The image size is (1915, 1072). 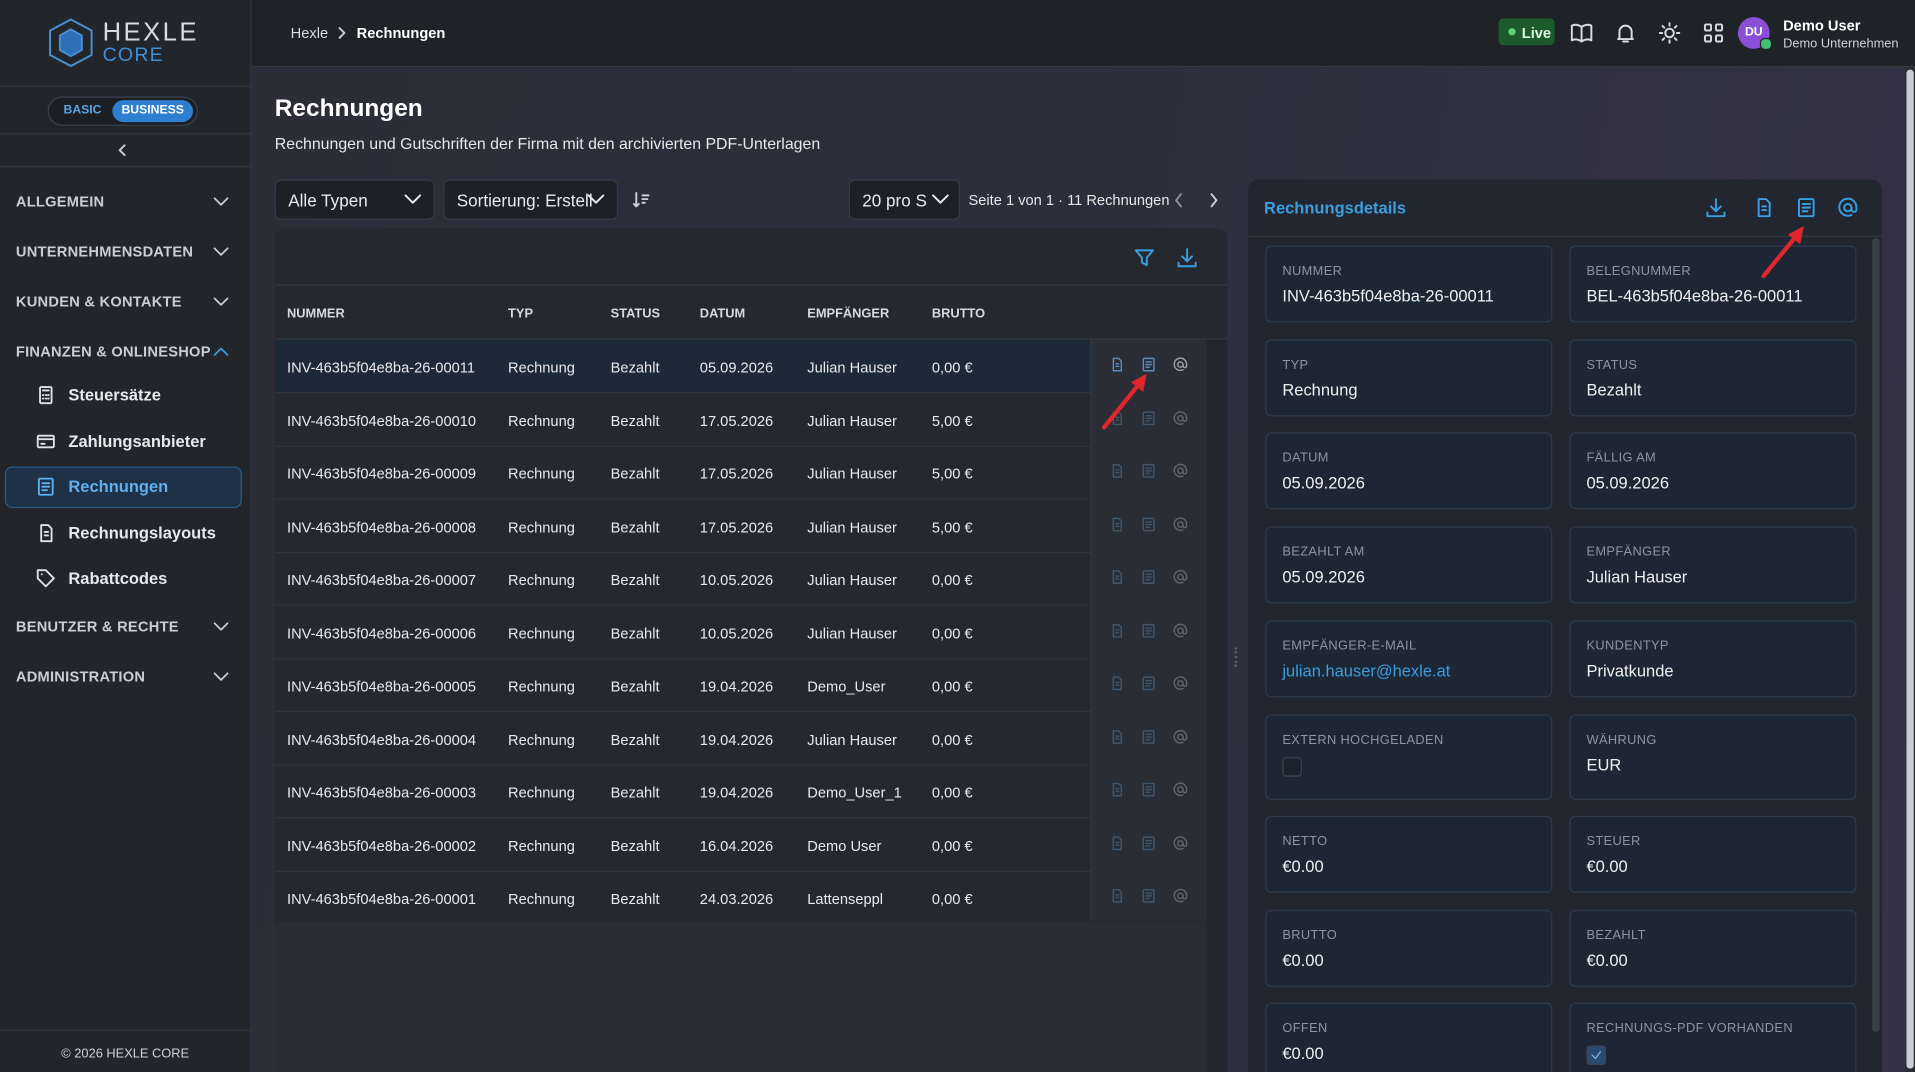 What do you see at coordinates (1323, 577) in the screenshot?
I see `field-value: 05.09.2026` at bounding box center [1323, 577].